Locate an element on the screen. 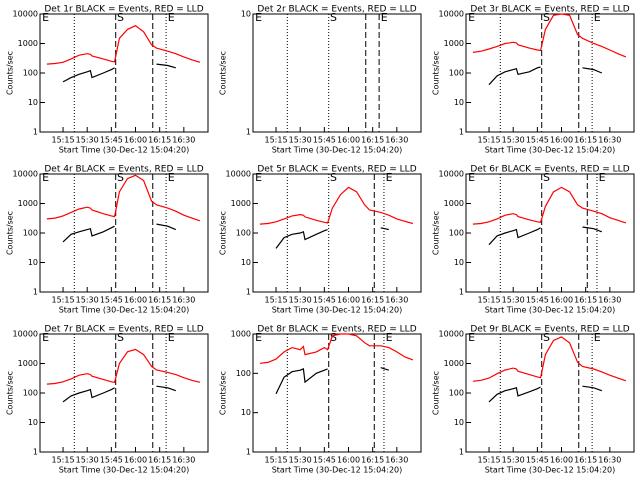 The image size is (640, 480). chart-title: Det 7r BLACK = Events, RED = LLD is located at coordinates (123, 330).